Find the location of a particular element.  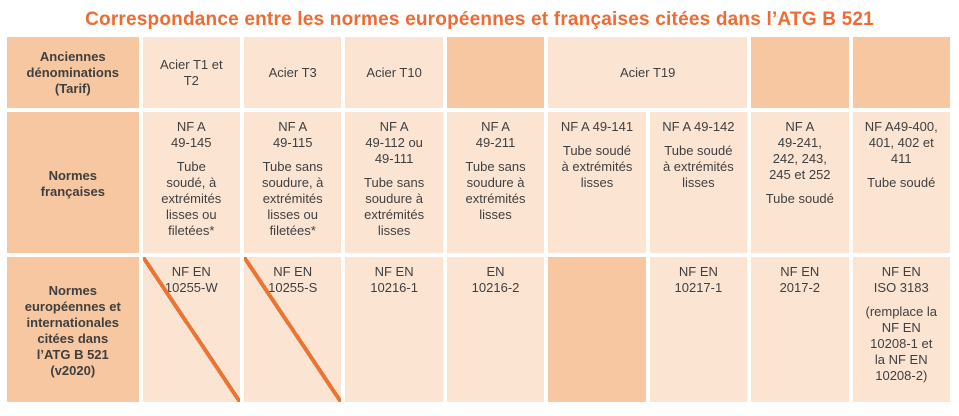

cell-nfa-49-400: NF A49-400, 401, 402 et 411 Tube soudé is located at coordinates (901, 182).